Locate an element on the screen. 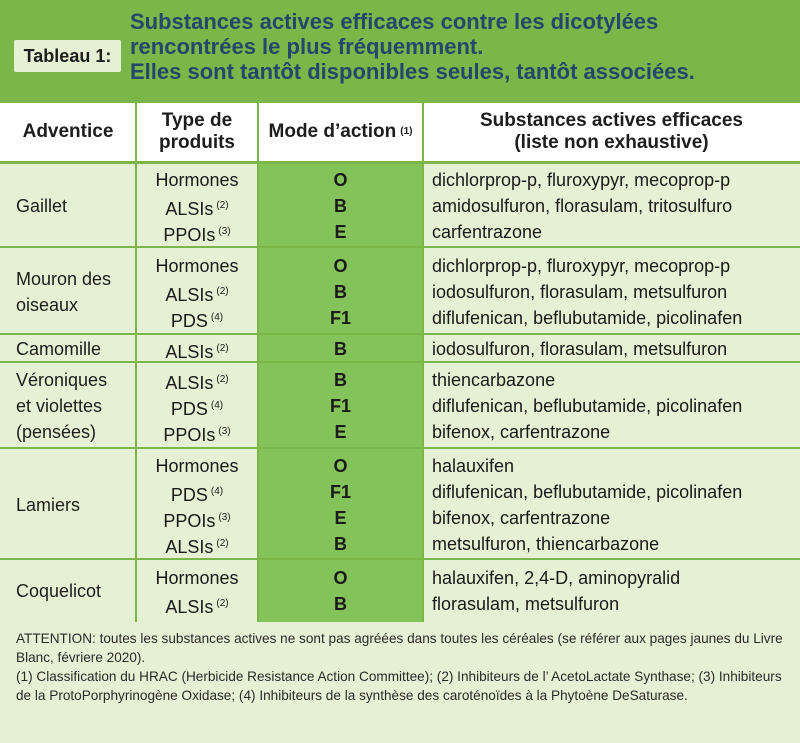 Image resolution: width=800 pixels, height=743 pixels. weed-name: Mouron des oiseaux is located at coordinates (76, 291).